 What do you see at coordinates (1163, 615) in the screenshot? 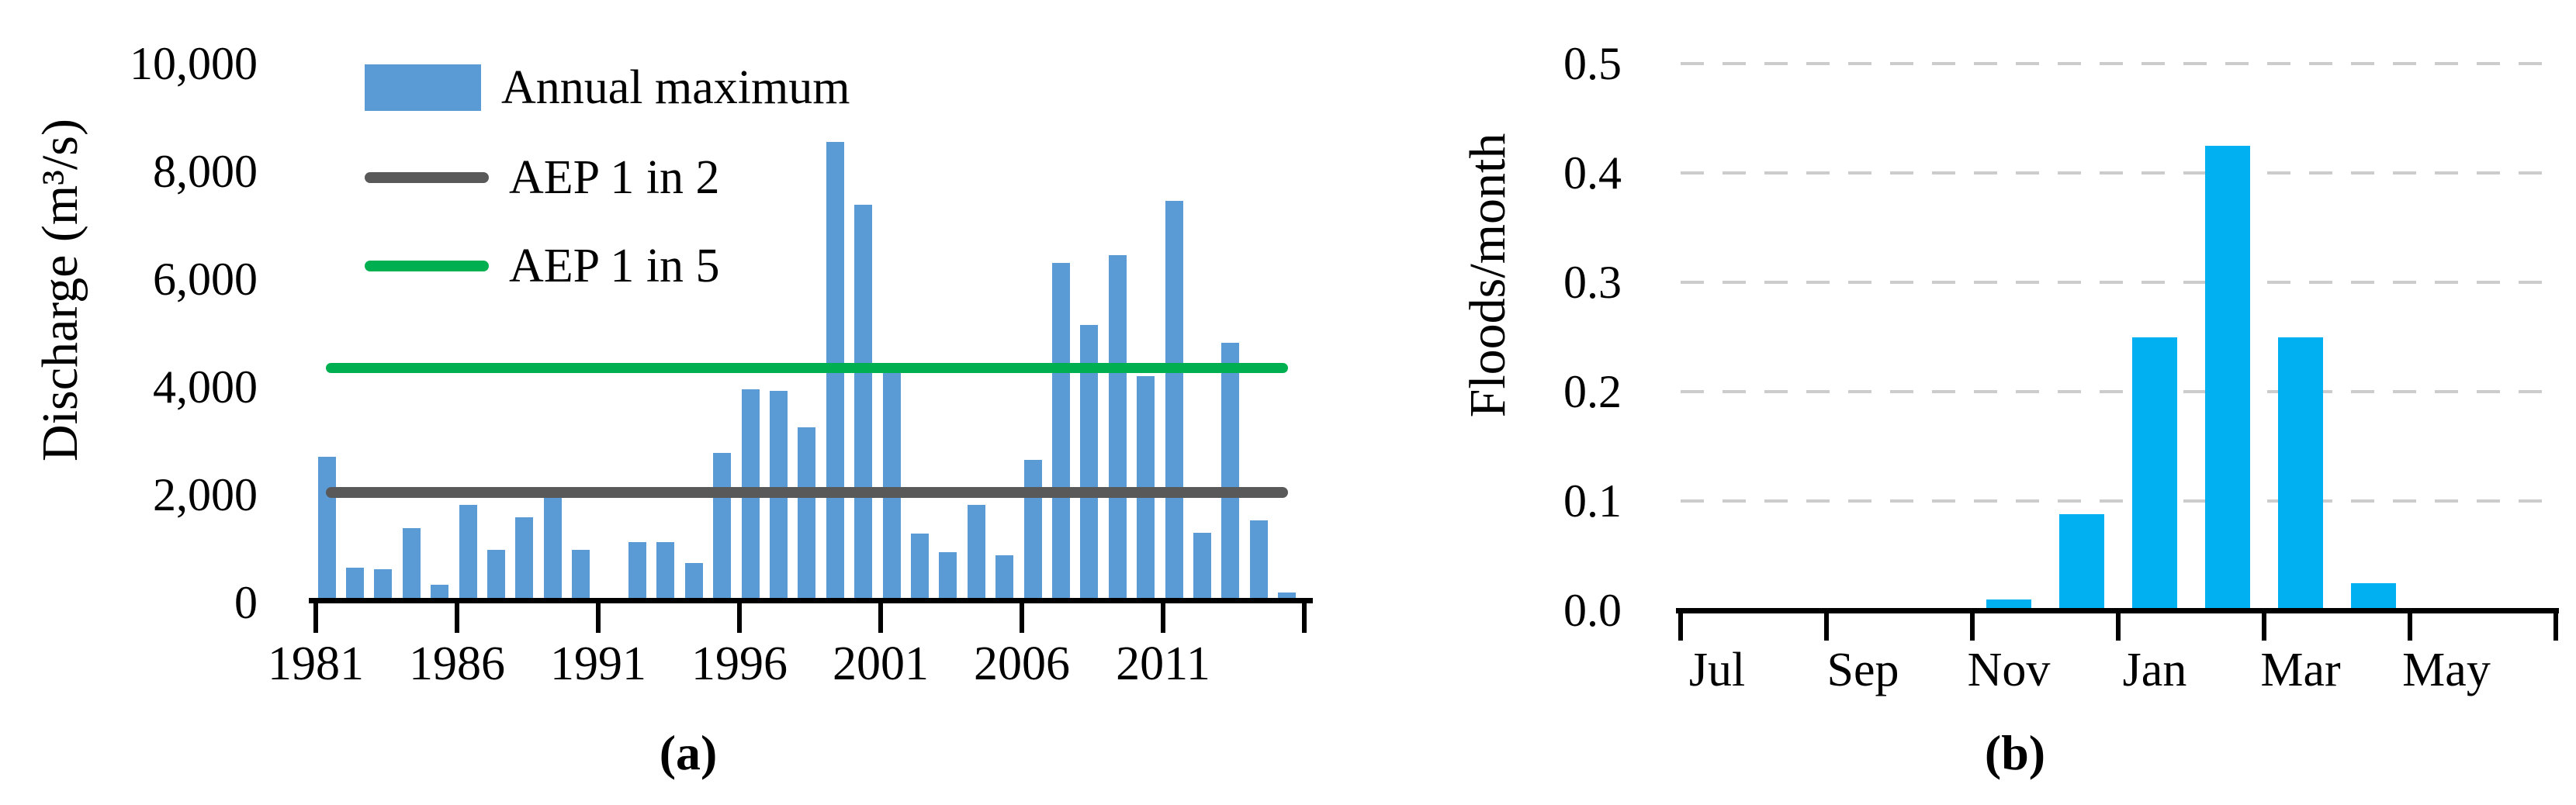
I see `panel-a-xtick-2011` at bounding box center [1163, 615].